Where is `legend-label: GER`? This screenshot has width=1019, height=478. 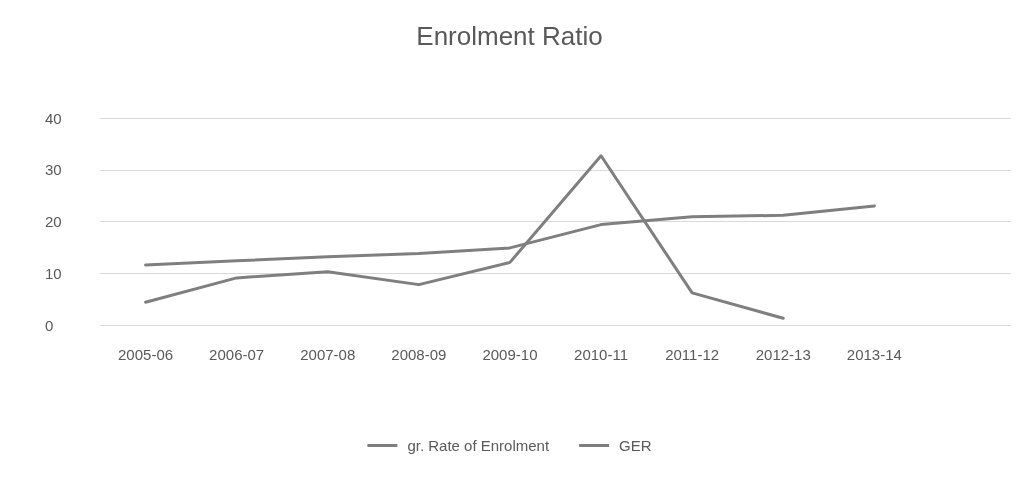 legend-label: GER is located at coordinates (635, 445).